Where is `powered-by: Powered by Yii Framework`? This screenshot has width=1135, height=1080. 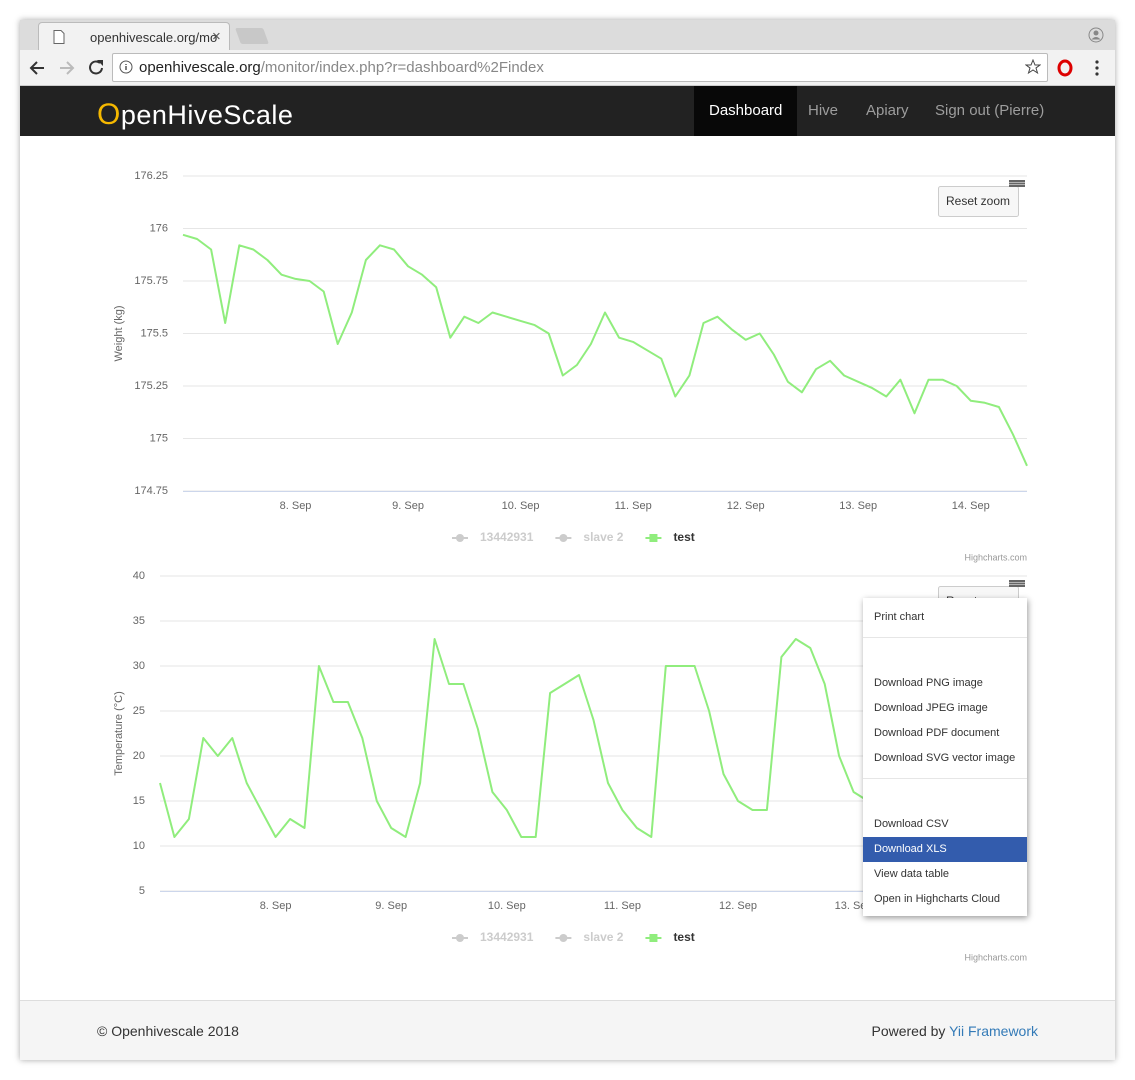 powered-by: Powered by Yii Framework is located at coordinates (954, 1031).